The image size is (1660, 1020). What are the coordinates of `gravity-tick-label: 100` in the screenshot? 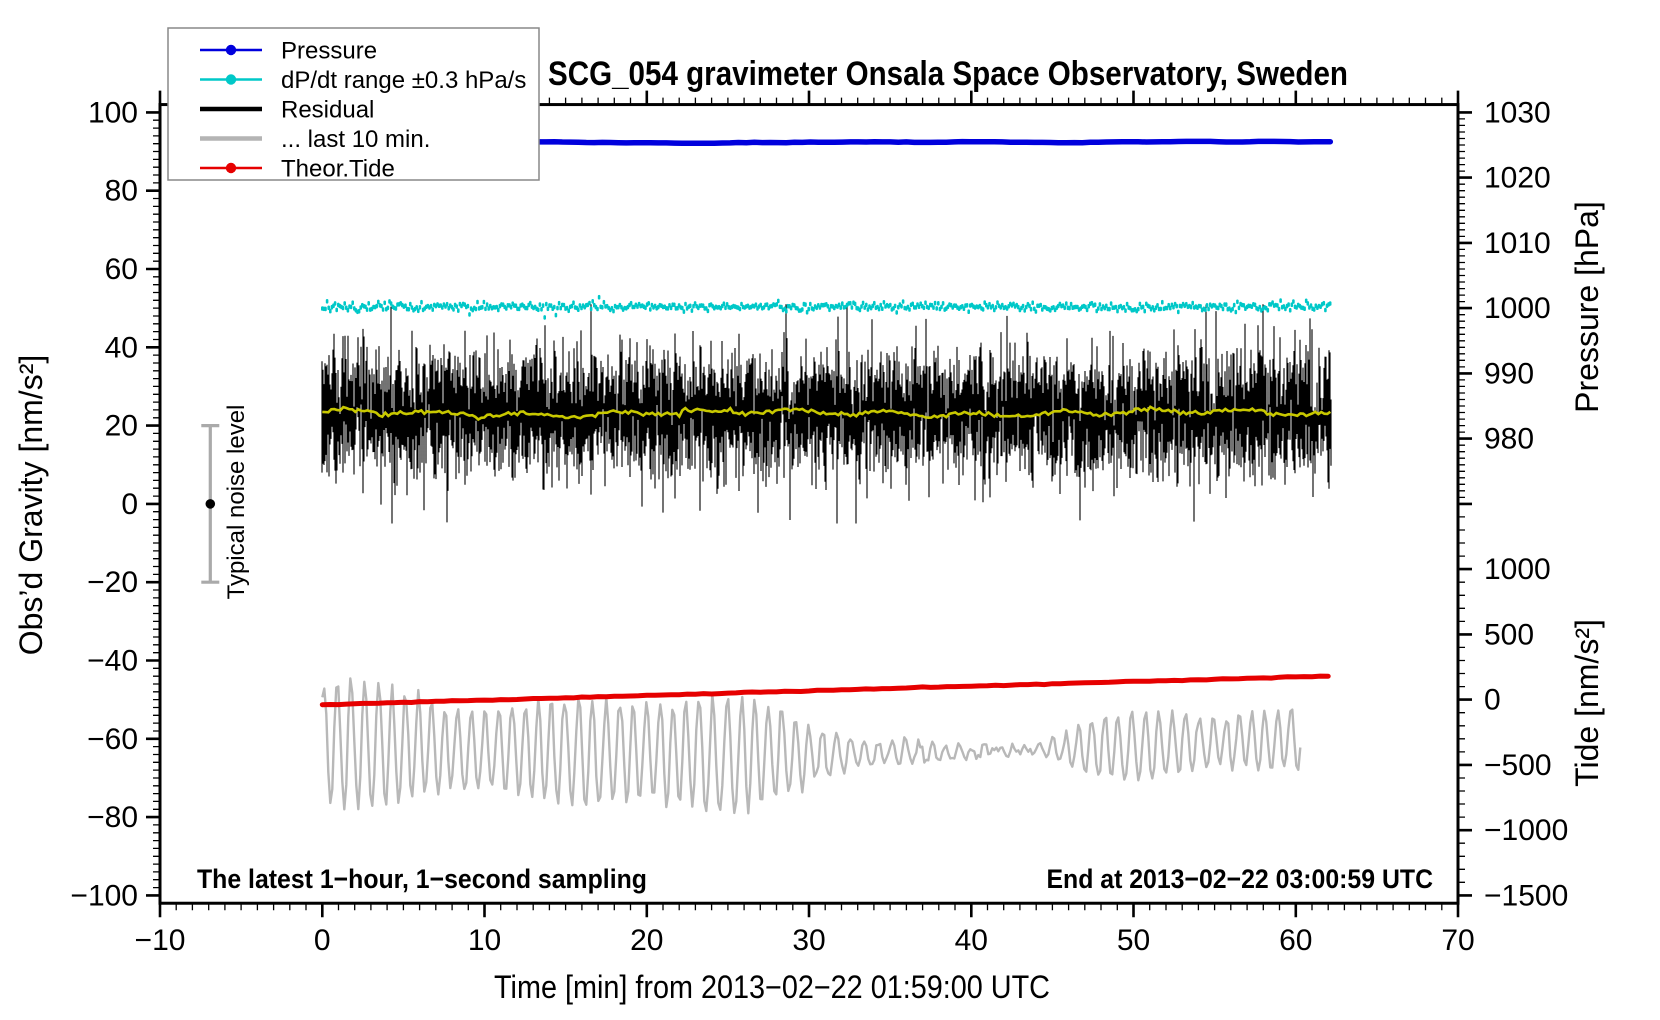 It's located at (113, 112).